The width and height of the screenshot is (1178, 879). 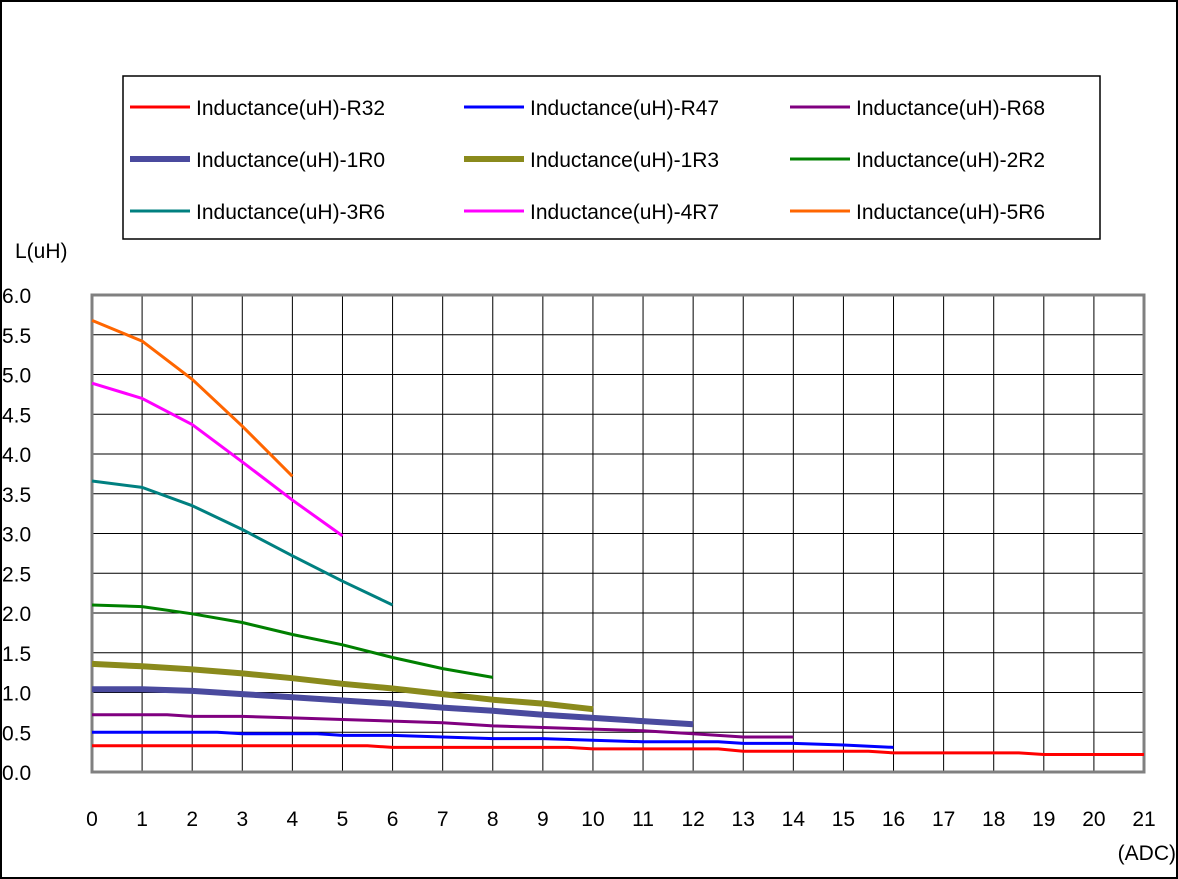 What do you see at coordinates (621, 819) in the screenshot?
I see `x-tick-labels: 0 1 2 3 4 5 6 7 8 9 10 11 12 13 14 15 16 17 18 19 20 21` at bounding box center [621, 819].